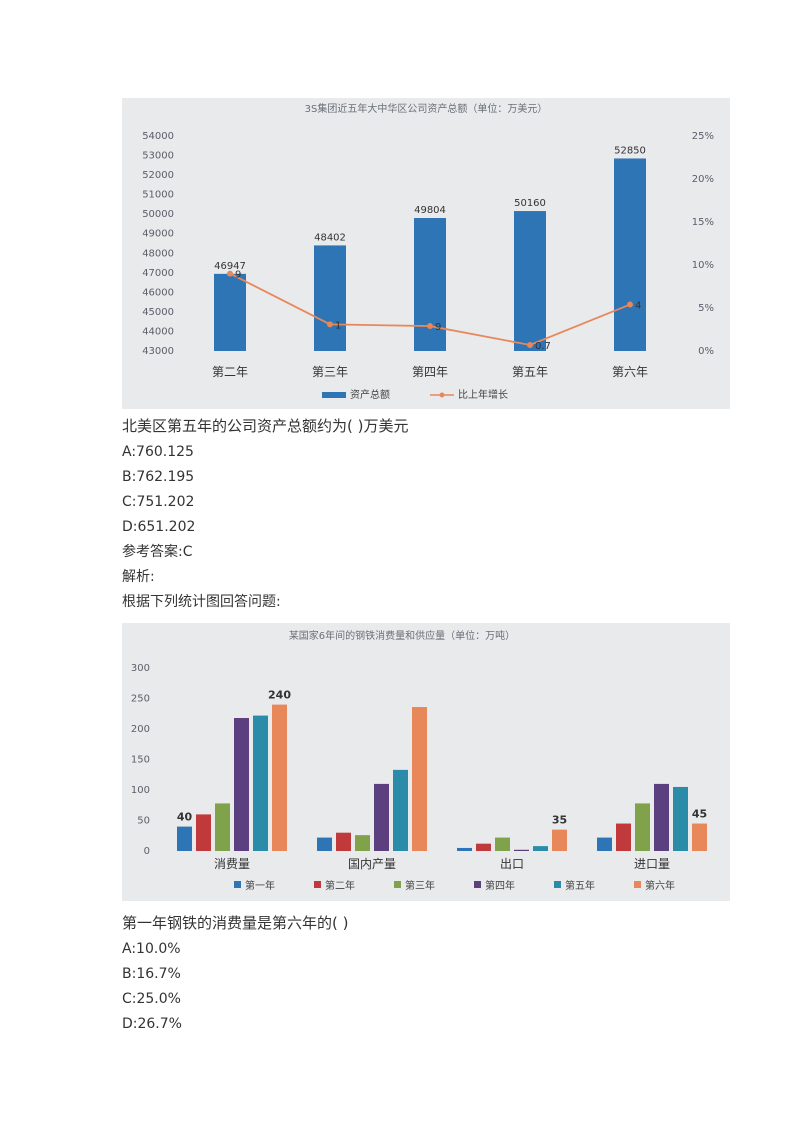  I want to click on left-axis-tick-label: 51000, so click(158, 195).